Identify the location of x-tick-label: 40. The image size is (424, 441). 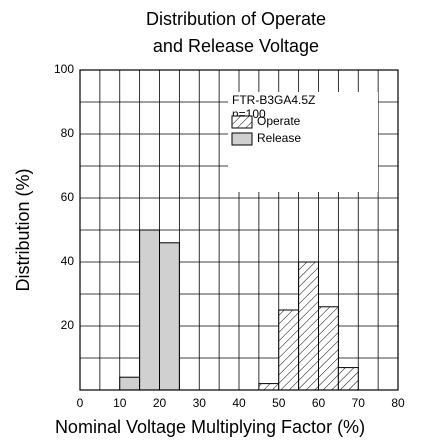
(239, 403).